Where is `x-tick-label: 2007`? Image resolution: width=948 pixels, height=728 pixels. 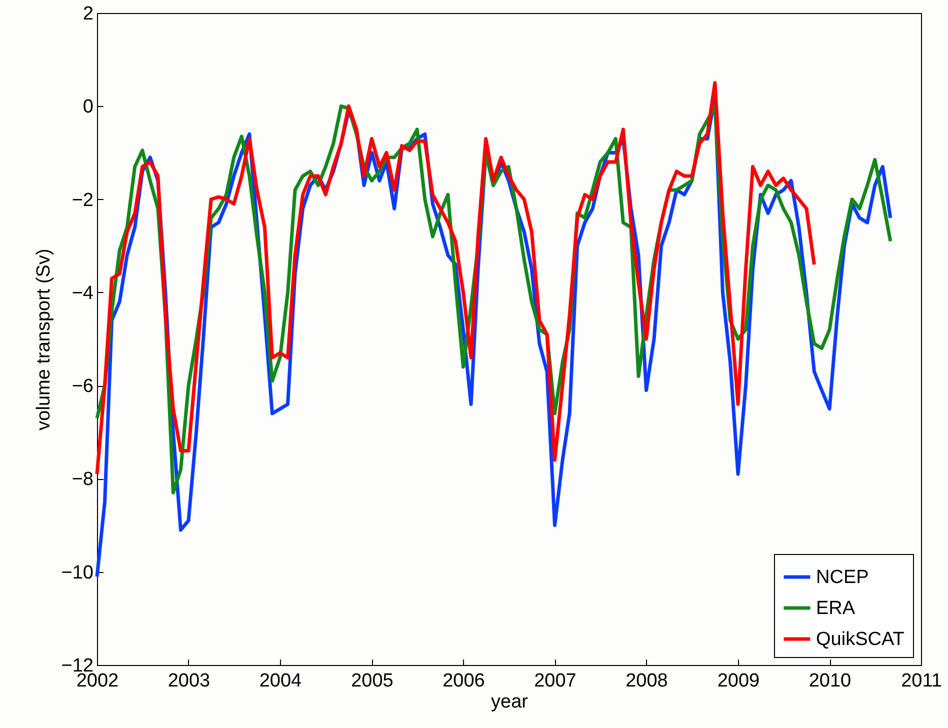
x-tick-label: 2007 is located at coordinates (555, 681).